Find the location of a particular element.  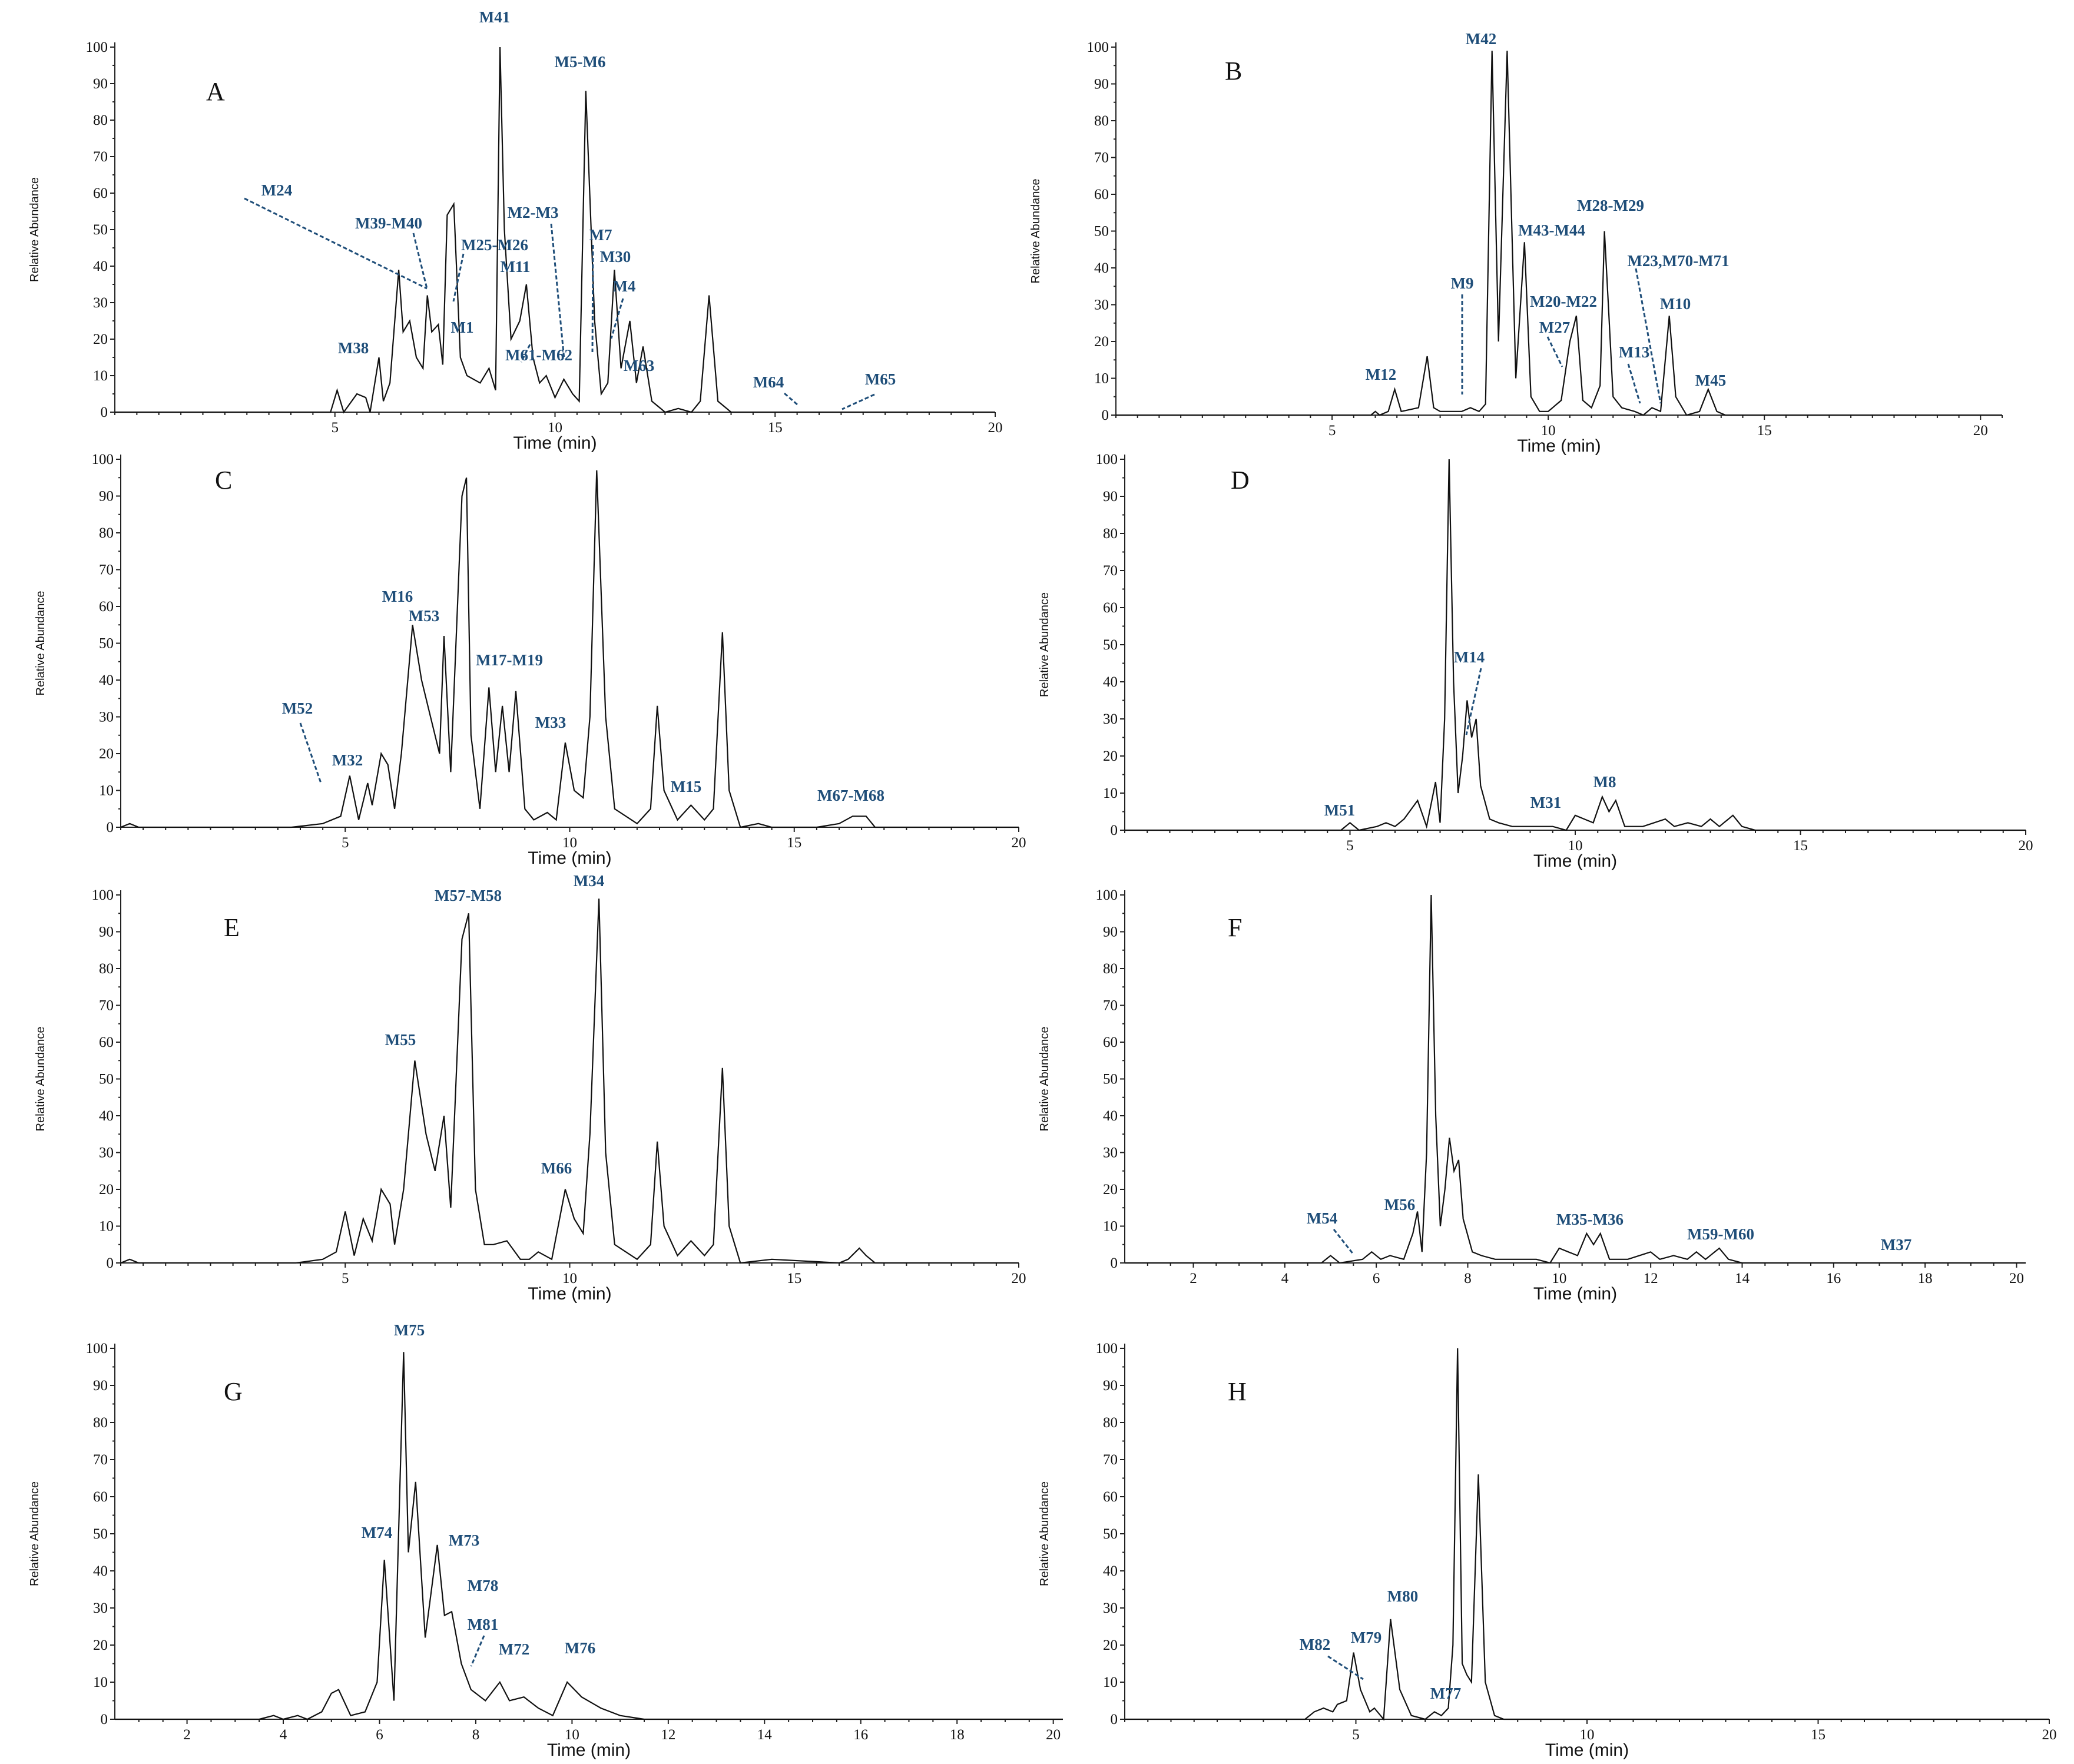

peak-label: M9 is located at coordinates (1462, 283).